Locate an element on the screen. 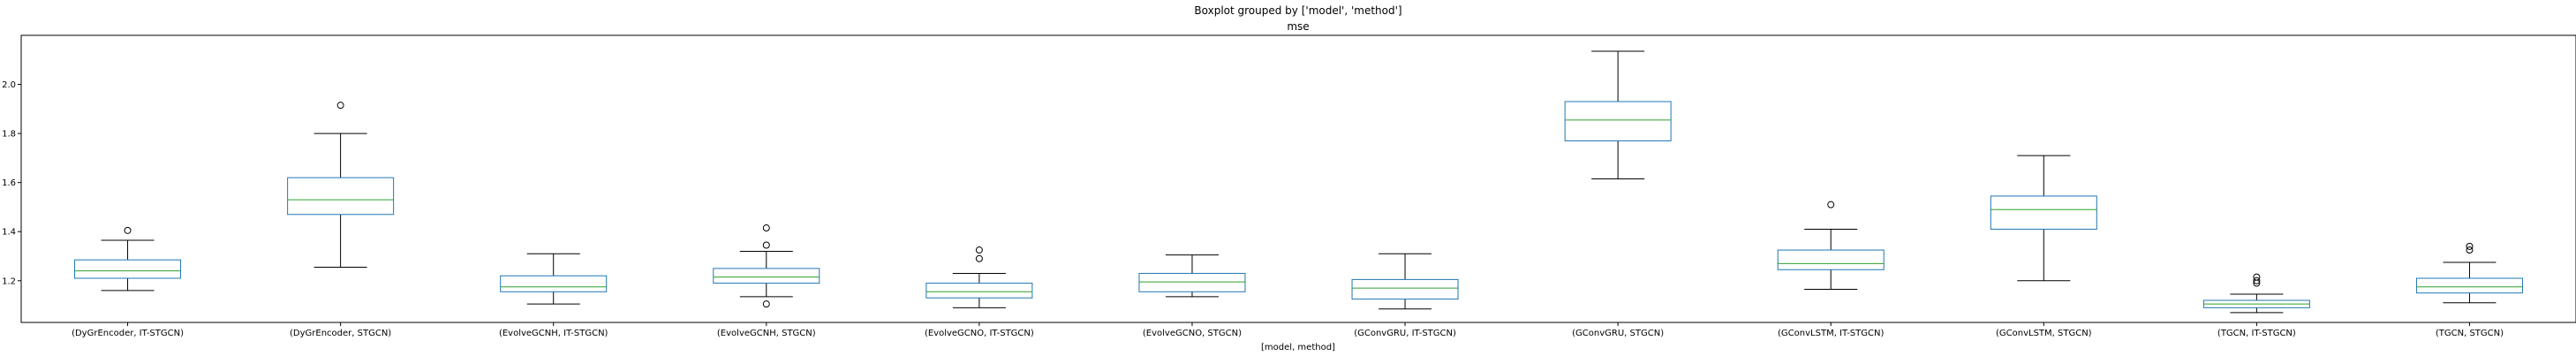  x-tick-label: (EvolveGCNO, STGCN) is located at coordinates (1192, 334).